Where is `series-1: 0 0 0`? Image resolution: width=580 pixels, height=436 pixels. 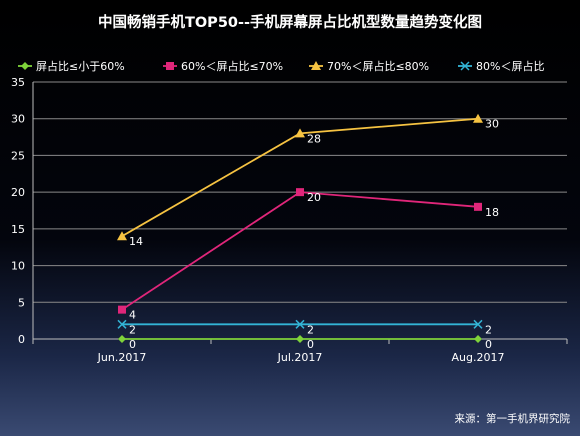 series-1: 0 0 0 is located at coordinates (305, 343).